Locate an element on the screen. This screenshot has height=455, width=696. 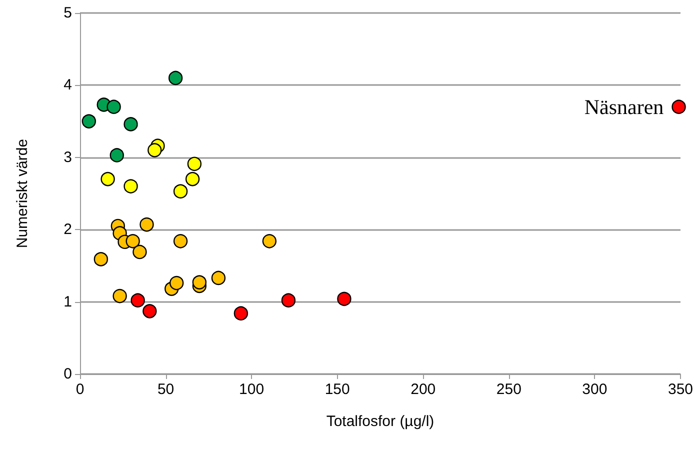
y-tick-label: 5 is located at coordinates (68, 13).